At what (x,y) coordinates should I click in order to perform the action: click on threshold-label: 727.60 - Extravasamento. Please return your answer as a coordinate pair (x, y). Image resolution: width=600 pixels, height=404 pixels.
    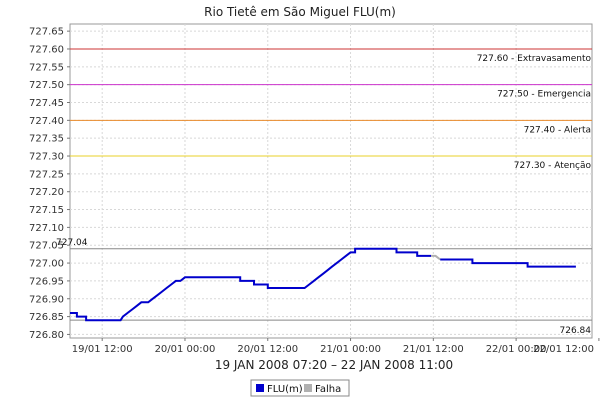
    Looking at the image, I should click on (534, 59).